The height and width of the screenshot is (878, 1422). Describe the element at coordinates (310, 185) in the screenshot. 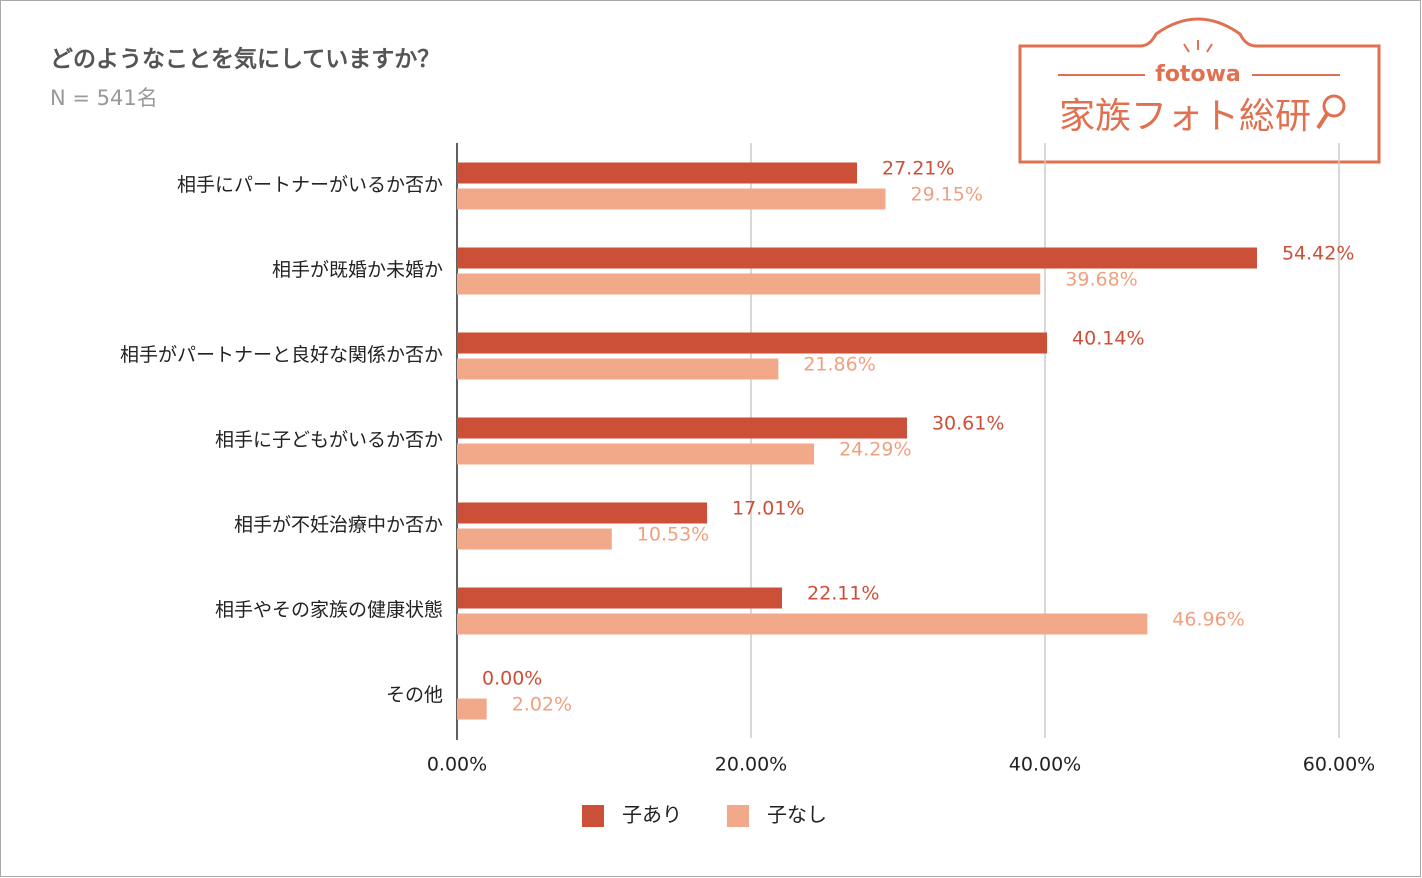

I see `y-tick-label: 相手にパートナーがいるか否か` at that location.